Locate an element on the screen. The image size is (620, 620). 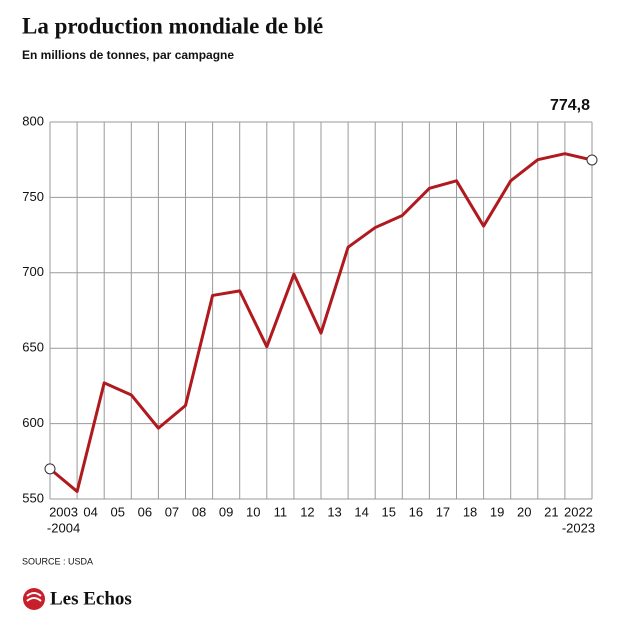
x-tick-label: 12 is located at coordinates (307, 511).